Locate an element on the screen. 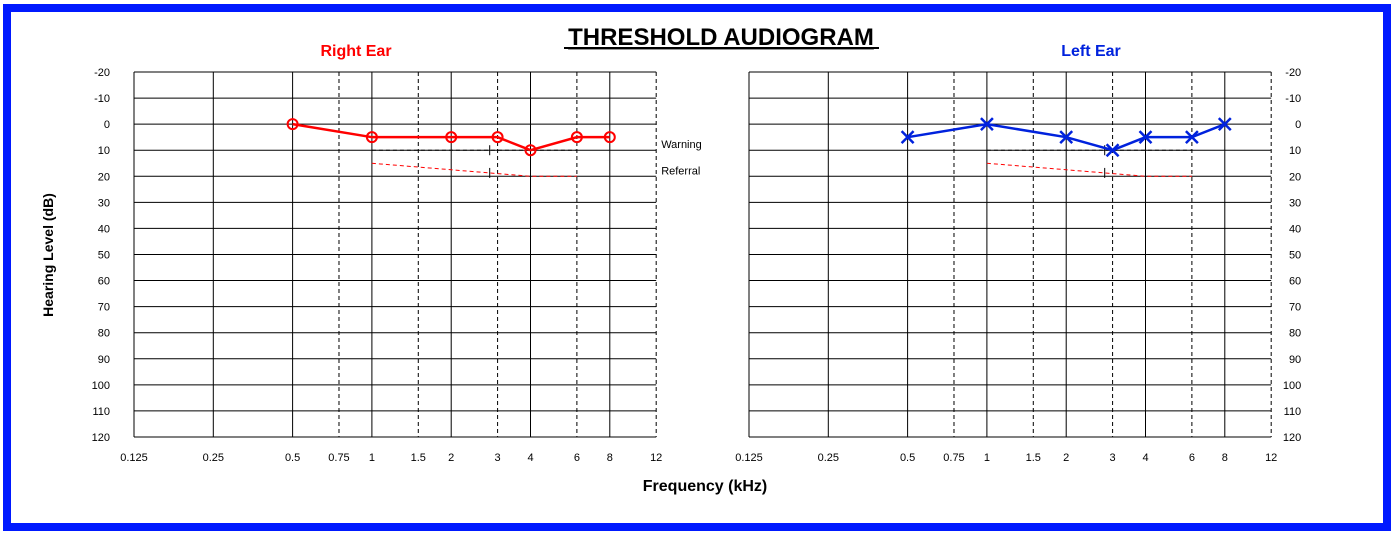  series-line is located at coordinates (451, 137).